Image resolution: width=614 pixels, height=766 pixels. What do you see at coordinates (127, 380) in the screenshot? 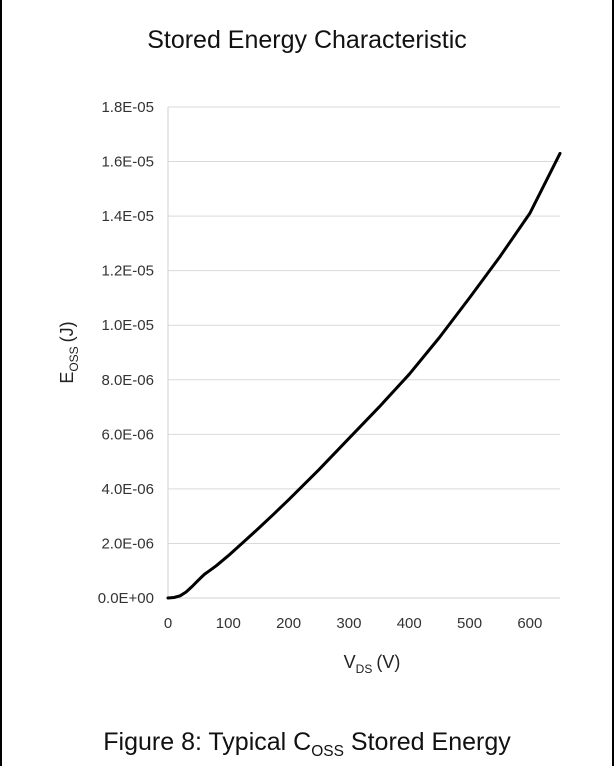
I see `y-tick-label: 8.0E-06` at bounding box center [127, 380].